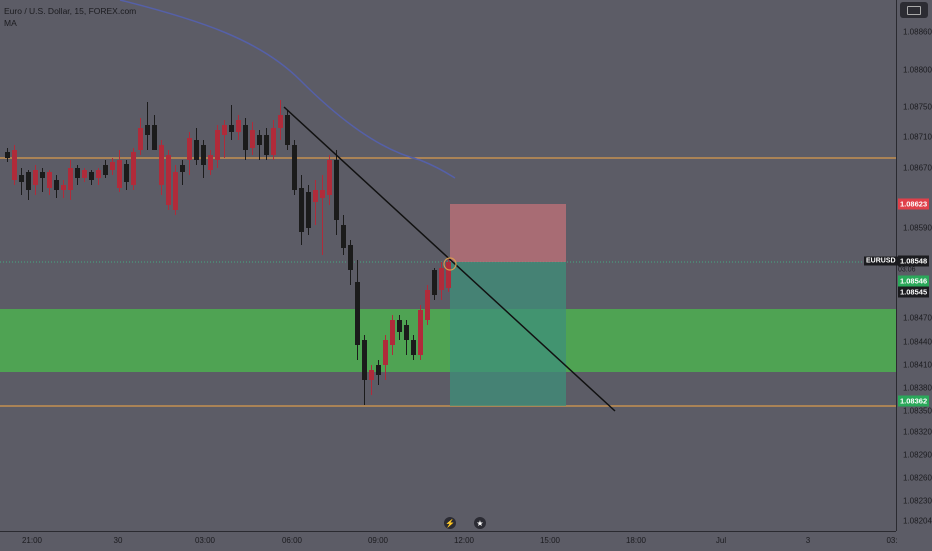 The height and width of the screenshot is (551, 932). Describe the element at coordinates (917, 342) in the screenshot. I see `price-tick: 1.08440` at that location.